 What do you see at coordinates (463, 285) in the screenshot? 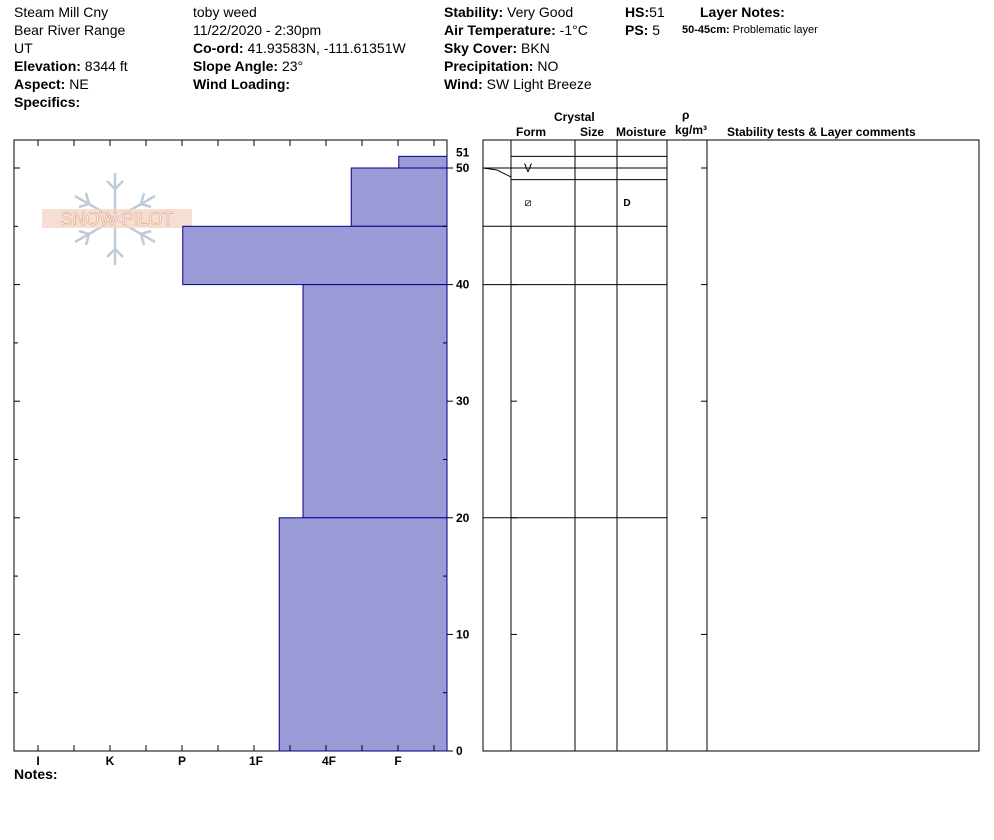
I see `depth-tick-label: 40` at bounding box center [463, 285].